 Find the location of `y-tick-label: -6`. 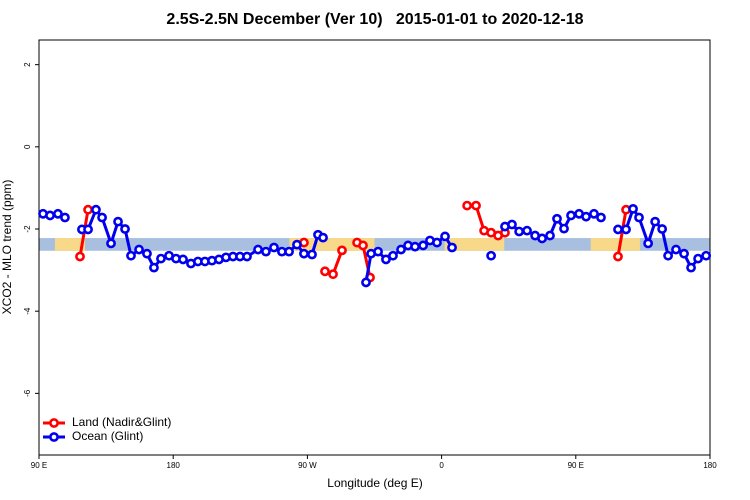

y-tick-label: -6 is located at coordinates (27, 393).